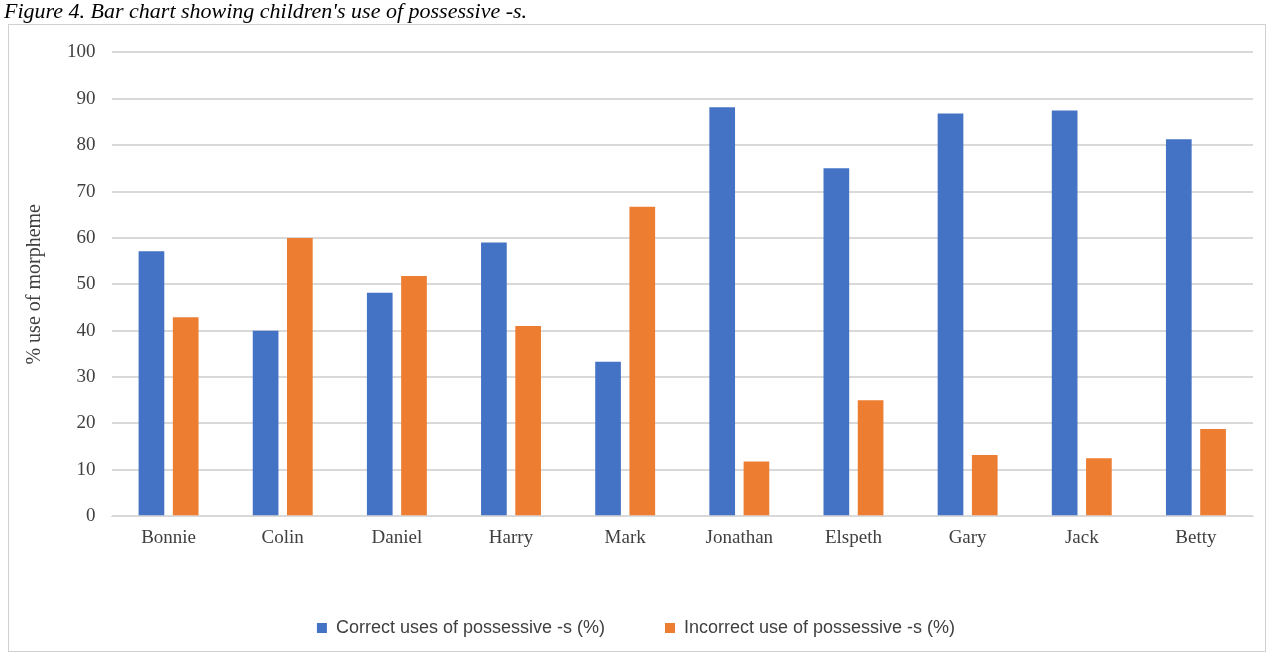 This screenshot has width=1272, height=653. I want to click on y-tick-label: 40, so click(86, 329).